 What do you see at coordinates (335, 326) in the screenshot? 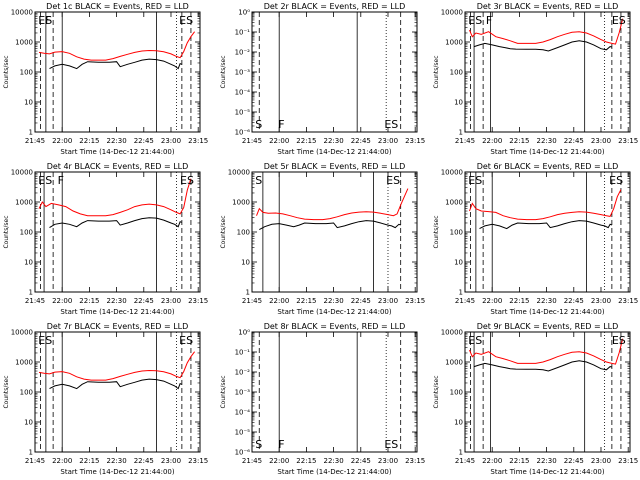
I see `panel-title: Det 8r BLACK = Events, RED = LLD` at bounding box center [335, 326].